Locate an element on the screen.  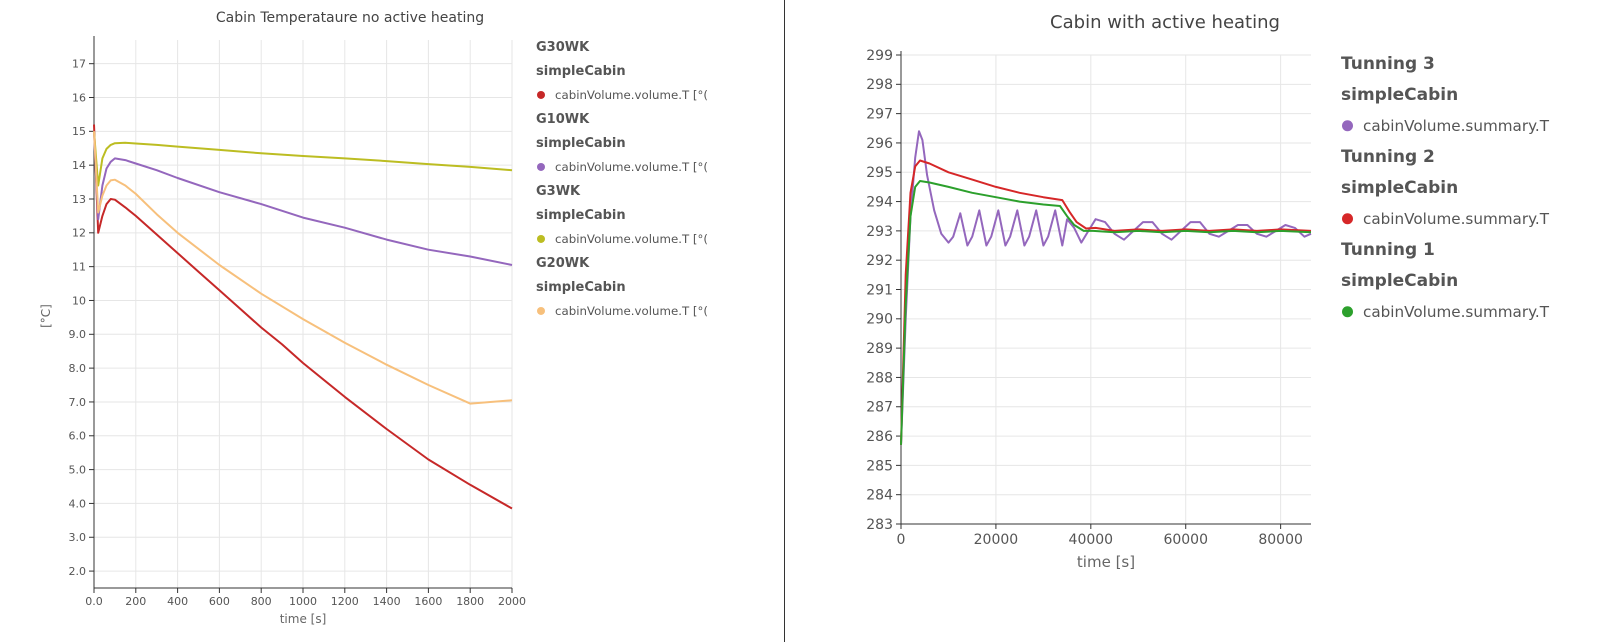
y-tick-label: 291 is located at coordinates (879, 290).